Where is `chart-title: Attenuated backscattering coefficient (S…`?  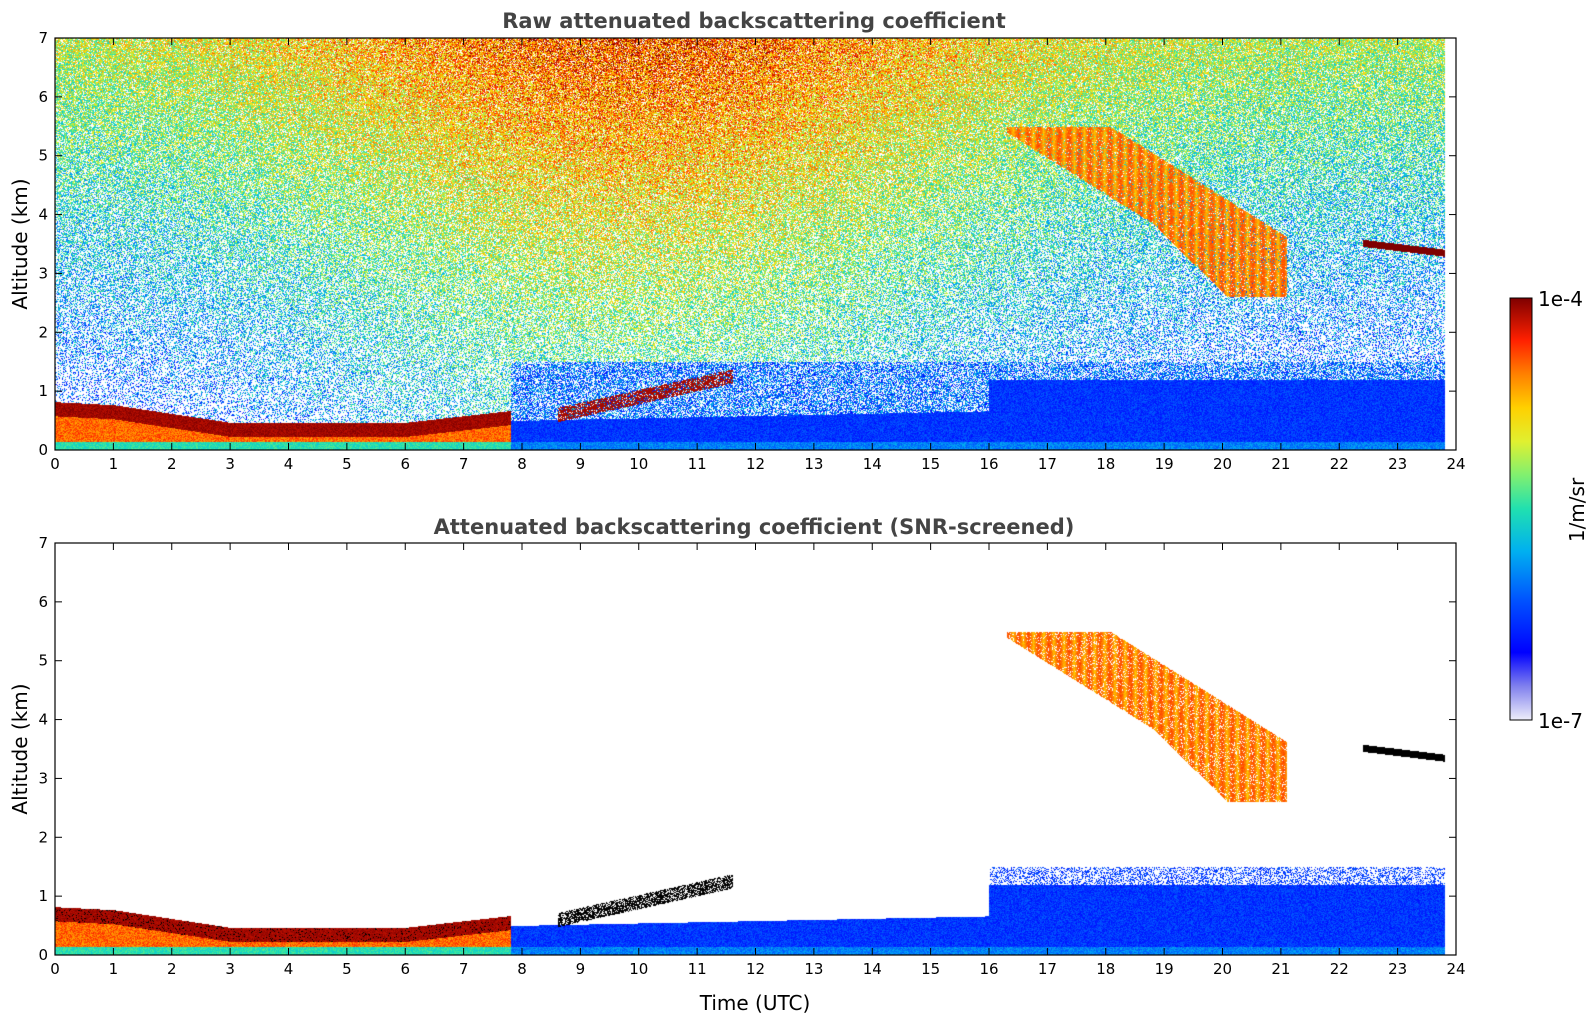
chart-title: Attenuated backscattering coefficient (S… is located at coordinates (754, 527).